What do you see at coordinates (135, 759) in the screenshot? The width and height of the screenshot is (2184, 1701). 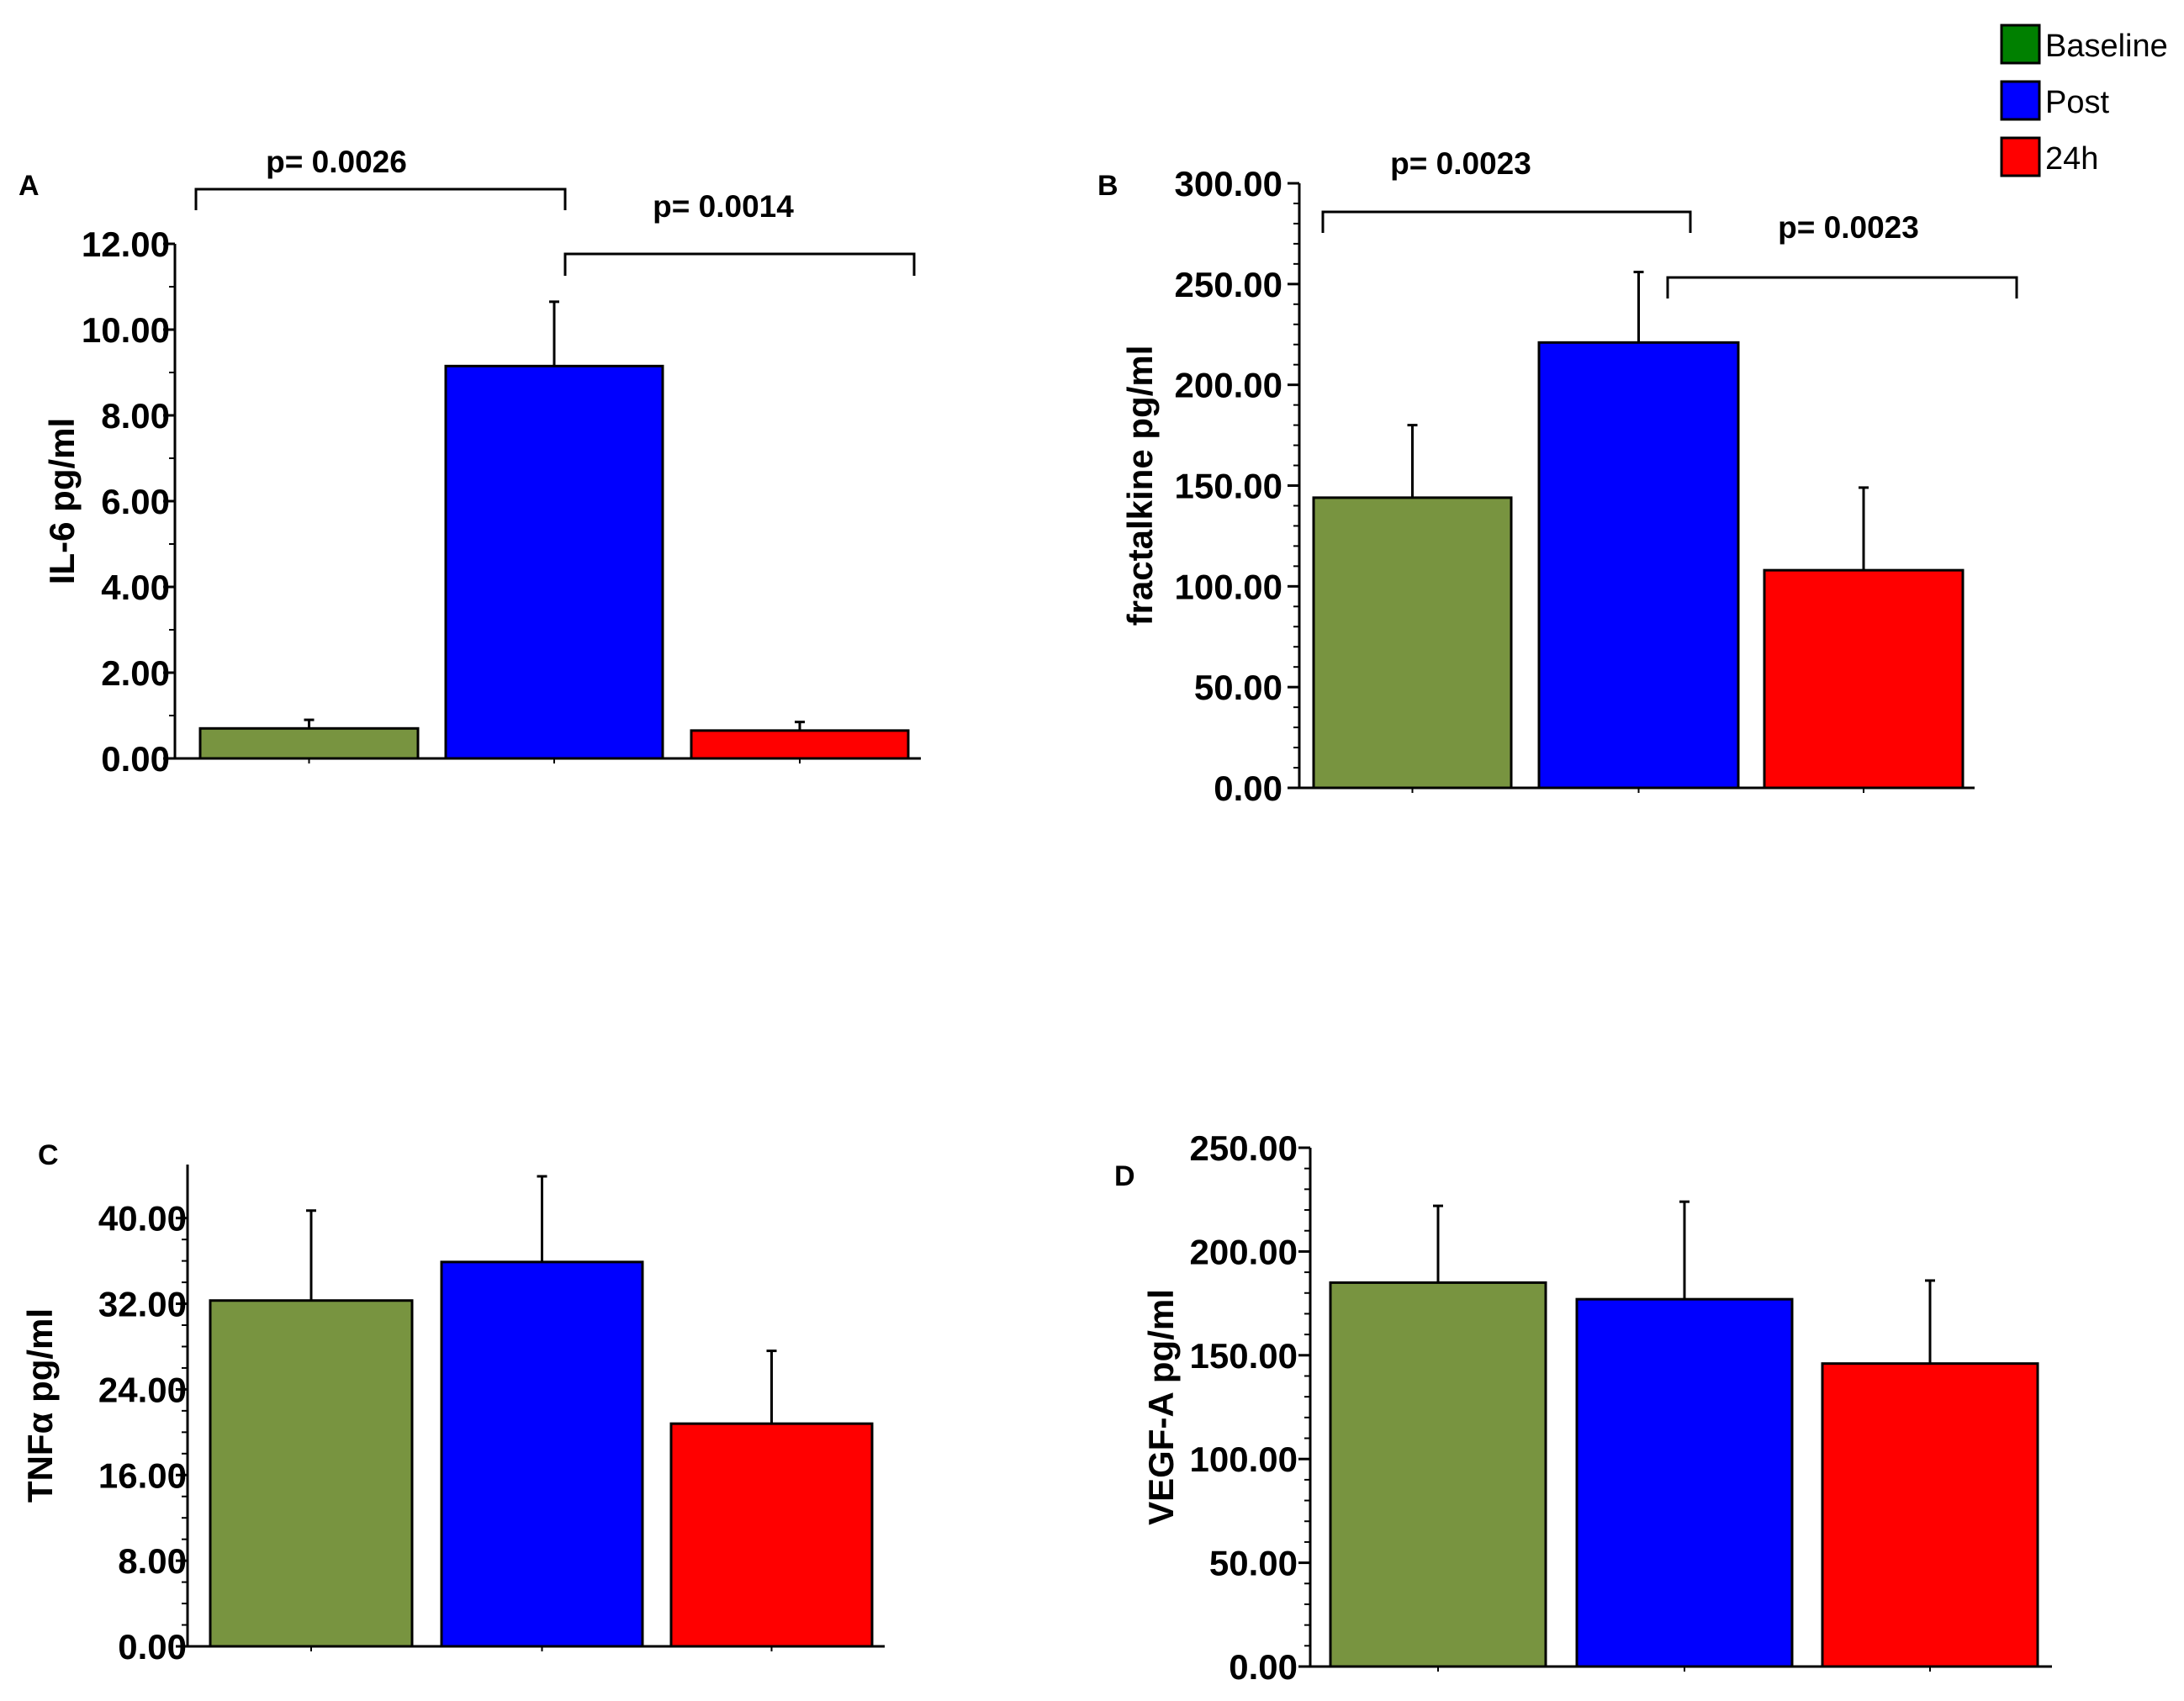 I see `panel-a-y-tick-label: 0.00` at bounding box center [135, 759].